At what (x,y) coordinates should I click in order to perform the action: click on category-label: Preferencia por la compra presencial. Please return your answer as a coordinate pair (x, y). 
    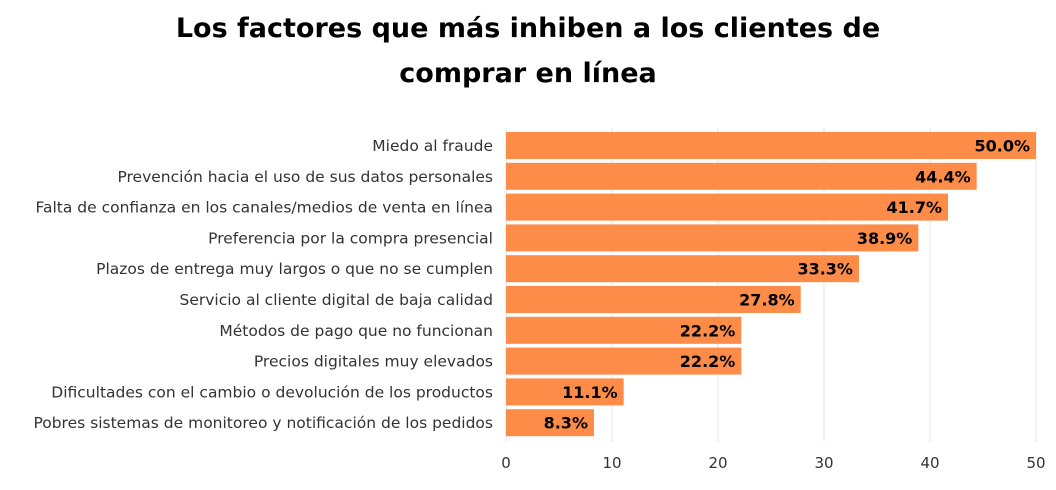
    Looking at the image, I should click on (350, 238).